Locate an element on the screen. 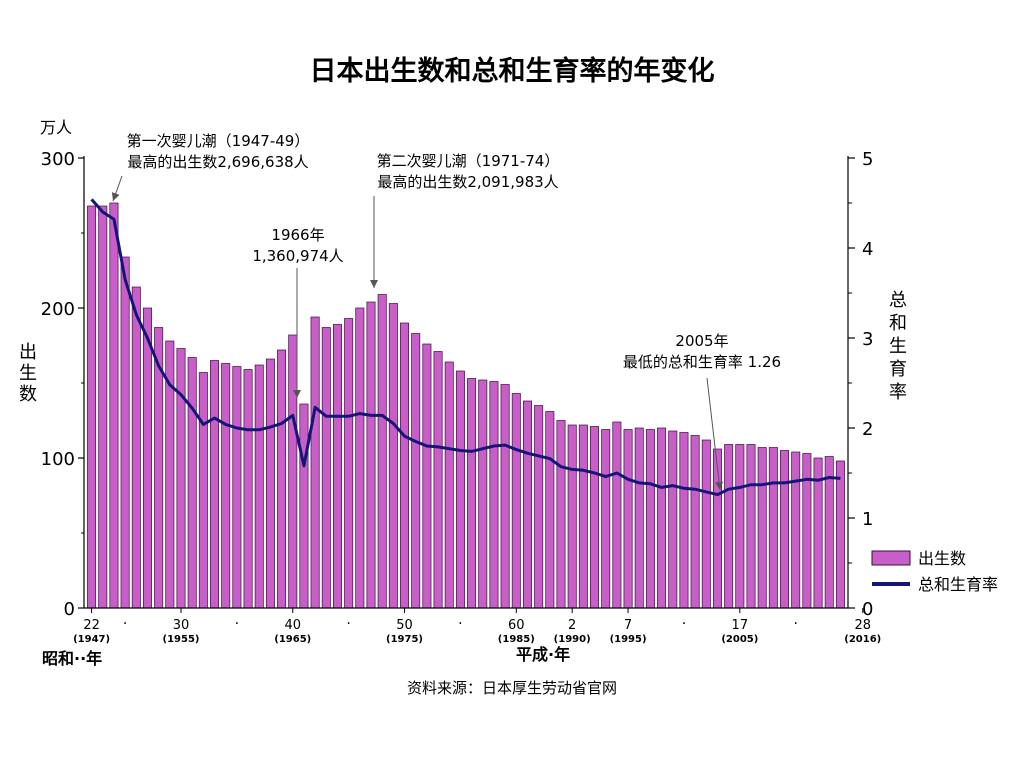 The width and height of the screenshot is (1024, 768). x-tick-year: (1990) is located at coordinates (572, 639).